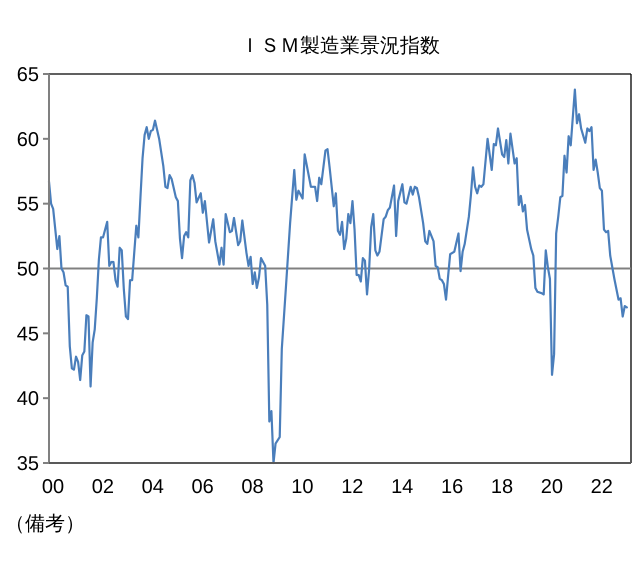 This screenshot has width=641, height=572. What do you see at coordinates (203, 487) in the screenshot?
I see `x-tick-label: 06` at bounding box center [203, 487].